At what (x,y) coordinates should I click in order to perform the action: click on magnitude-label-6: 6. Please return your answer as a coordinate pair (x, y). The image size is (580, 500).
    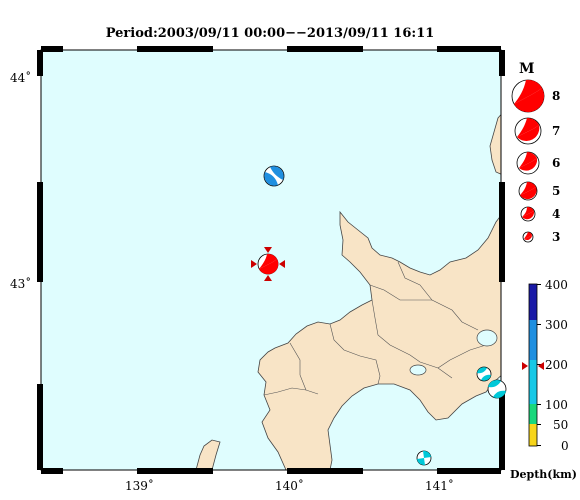
    Looking at the image, I should click on (556, 163).